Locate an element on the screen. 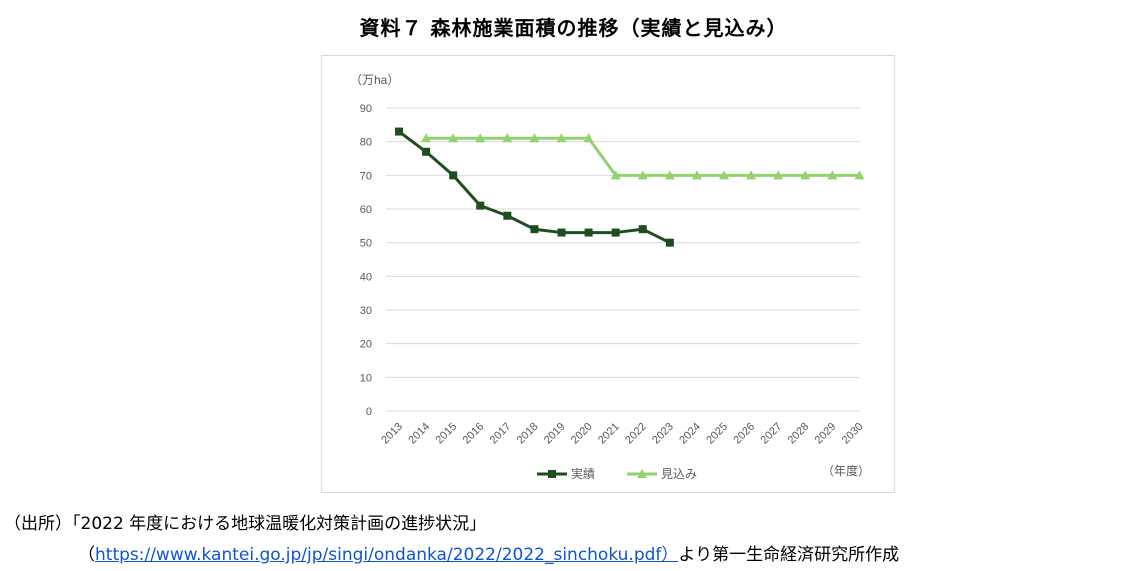 This screenshot has width=1147, height=571. x-tick-label: 2018 is located at coordinates (528, 434).